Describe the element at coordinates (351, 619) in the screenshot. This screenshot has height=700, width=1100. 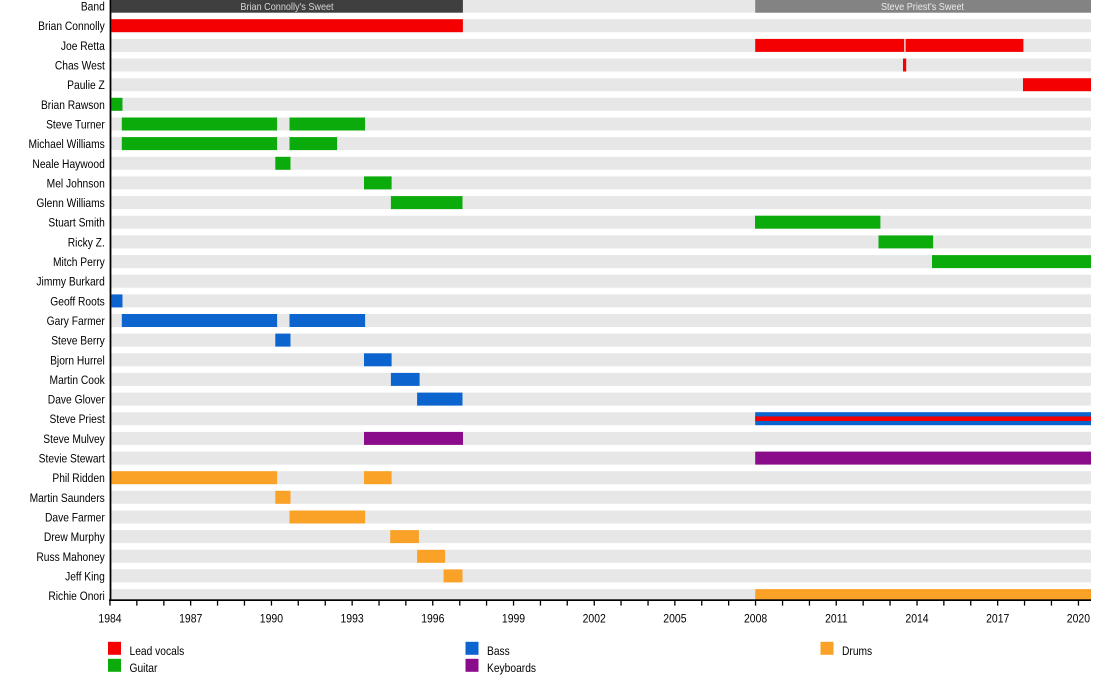
I see `svg-text: 1993` at that location.